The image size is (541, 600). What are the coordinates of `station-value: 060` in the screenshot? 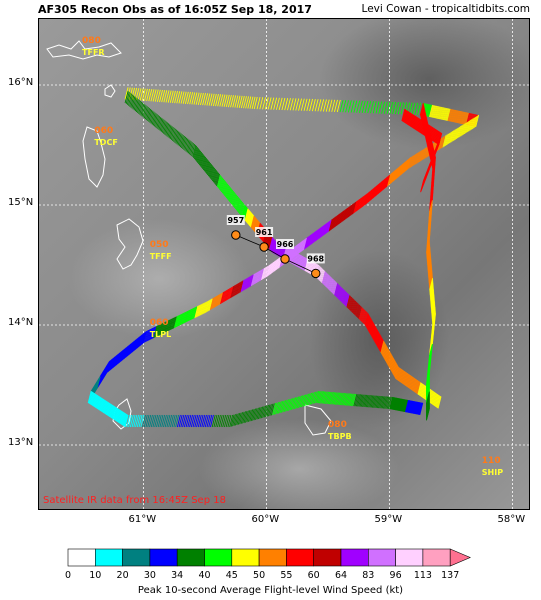 It's located at (159, 323).